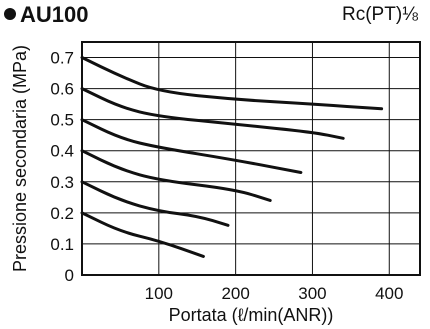 This screenshot has width=430, height=329. What do you see at coordinates (62, 244) in the screenshot?
I see `y-tick-label: 0.1` at bounding box center [62, 244].